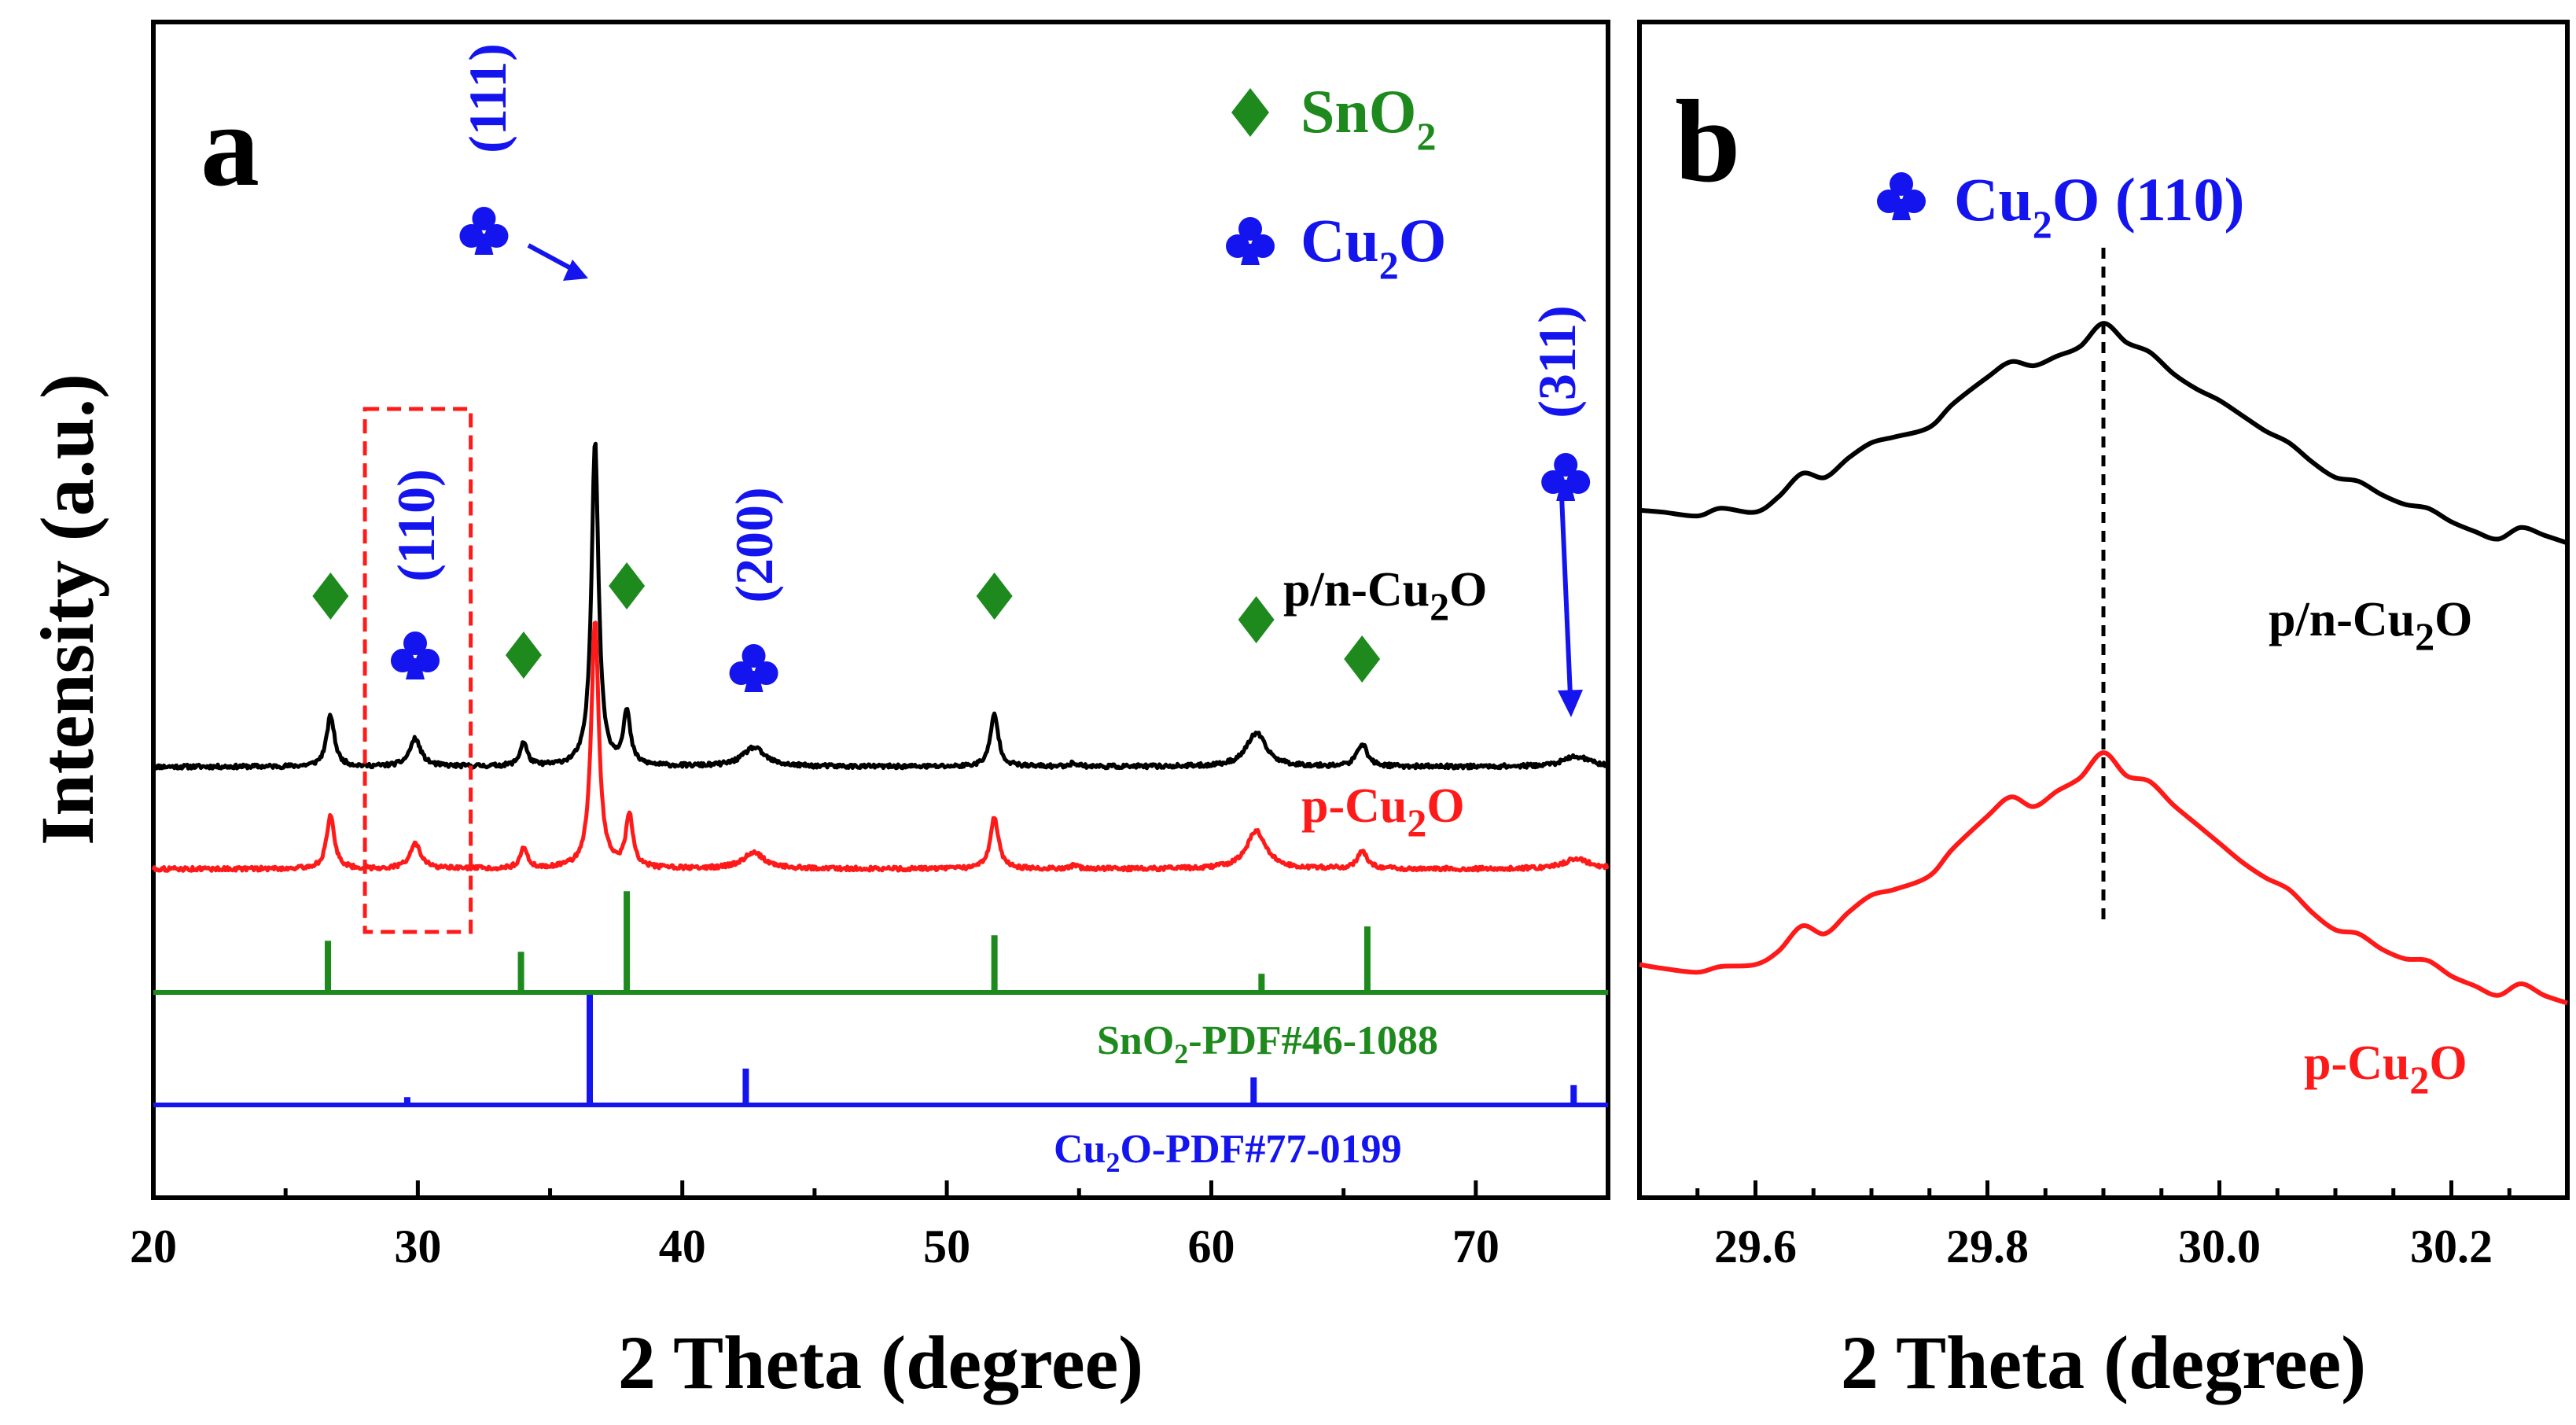 This screenshot has height=1425, width=2576. What do you see at coordinates (1267, 1044) in the screenshot?
I see `ref-label-sno2: SnO2-PDF#46-1088` at bounding box center [1267, 1044].